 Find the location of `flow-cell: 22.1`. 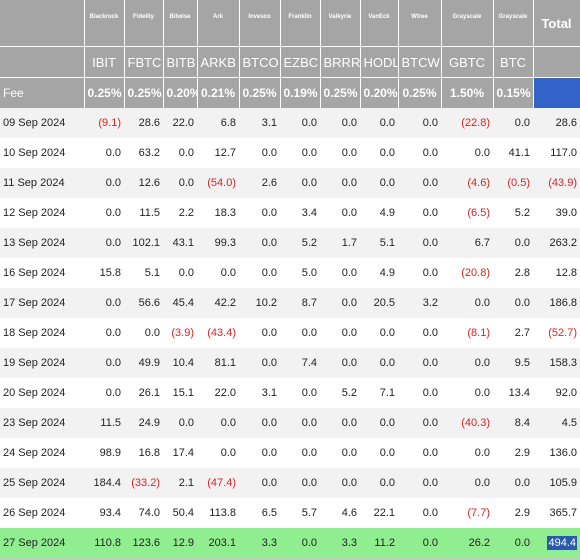

flow-cell: 22.1 is located at coordinates (379, 513).